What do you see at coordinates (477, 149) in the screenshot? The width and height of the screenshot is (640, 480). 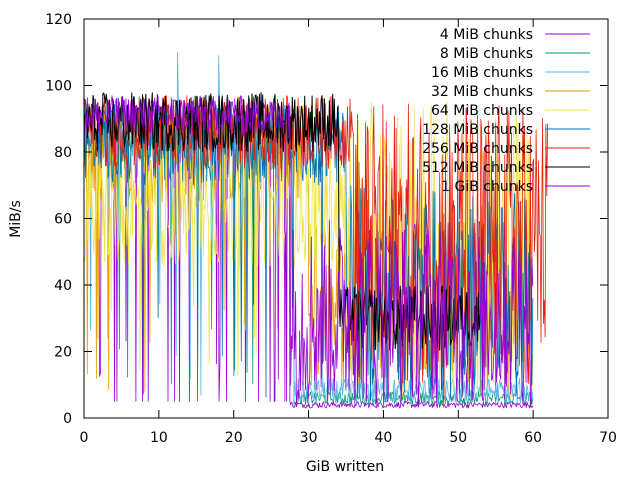 I see `legend-label: 256 MiB chunks` at bounding box center [477, 149].